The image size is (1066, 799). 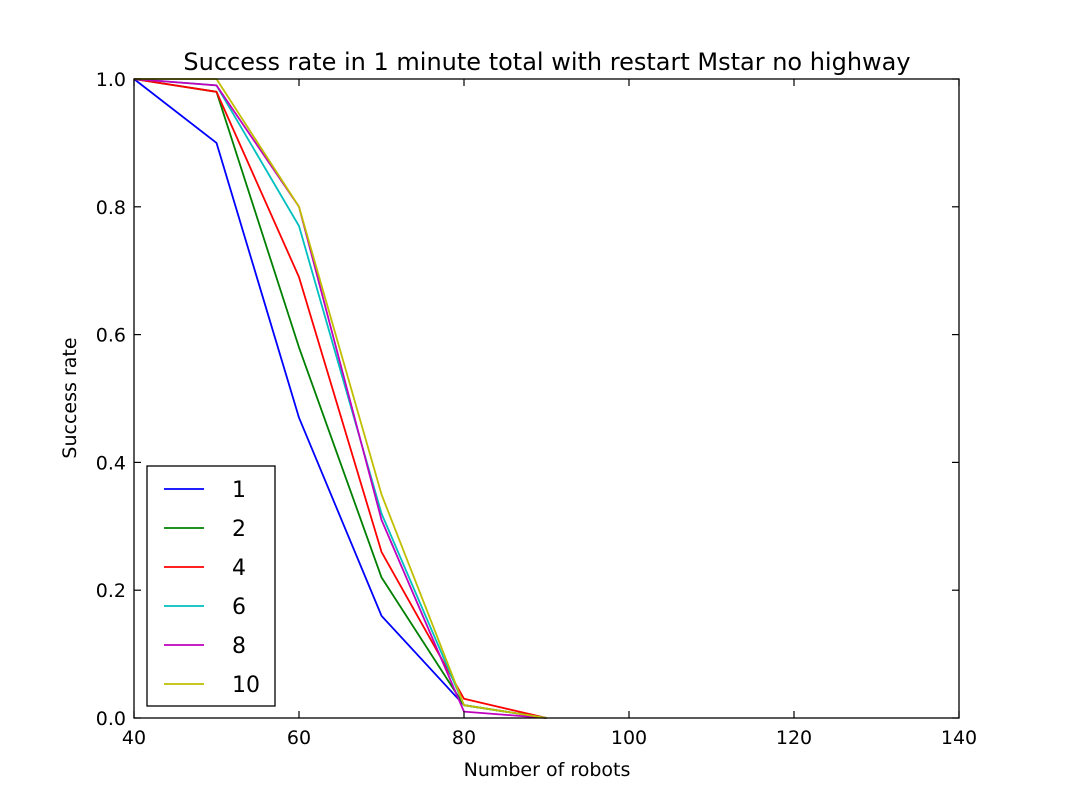 I want to click on legend-label-4: 4, so click(x=239, y=568).